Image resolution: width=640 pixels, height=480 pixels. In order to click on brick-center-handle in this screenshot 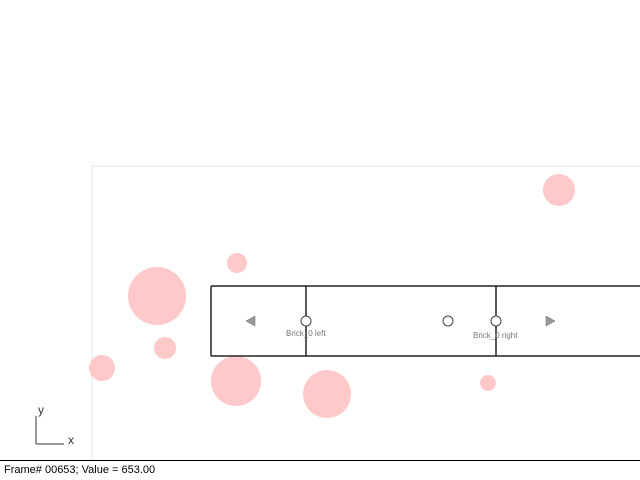, I will do `click(448, 321)`.